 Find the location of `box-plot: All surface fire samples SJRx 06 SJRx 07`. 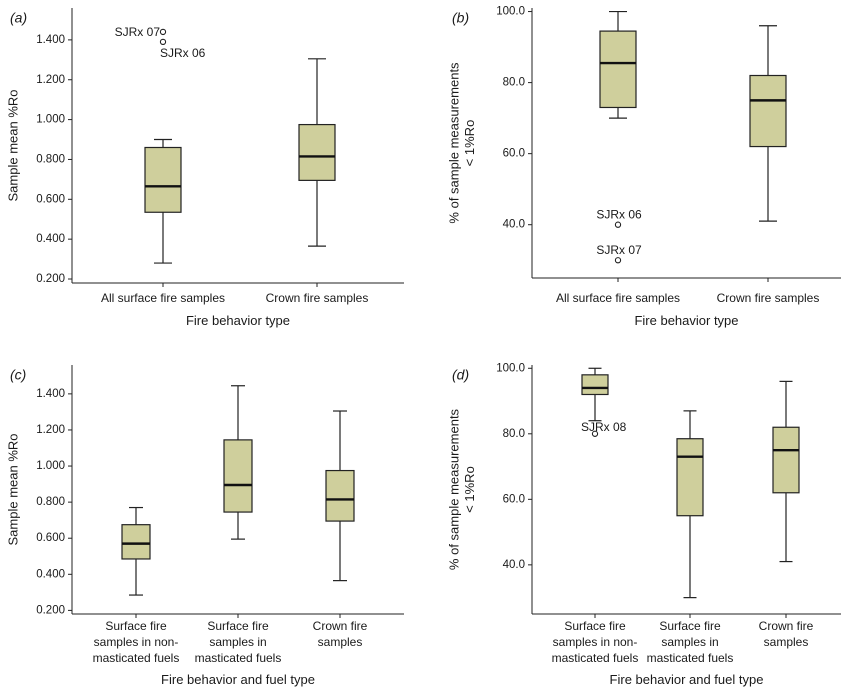

box-plot: All surface fire samples SJRx 06 SJRx 07 is located at coordinates (618, 157).